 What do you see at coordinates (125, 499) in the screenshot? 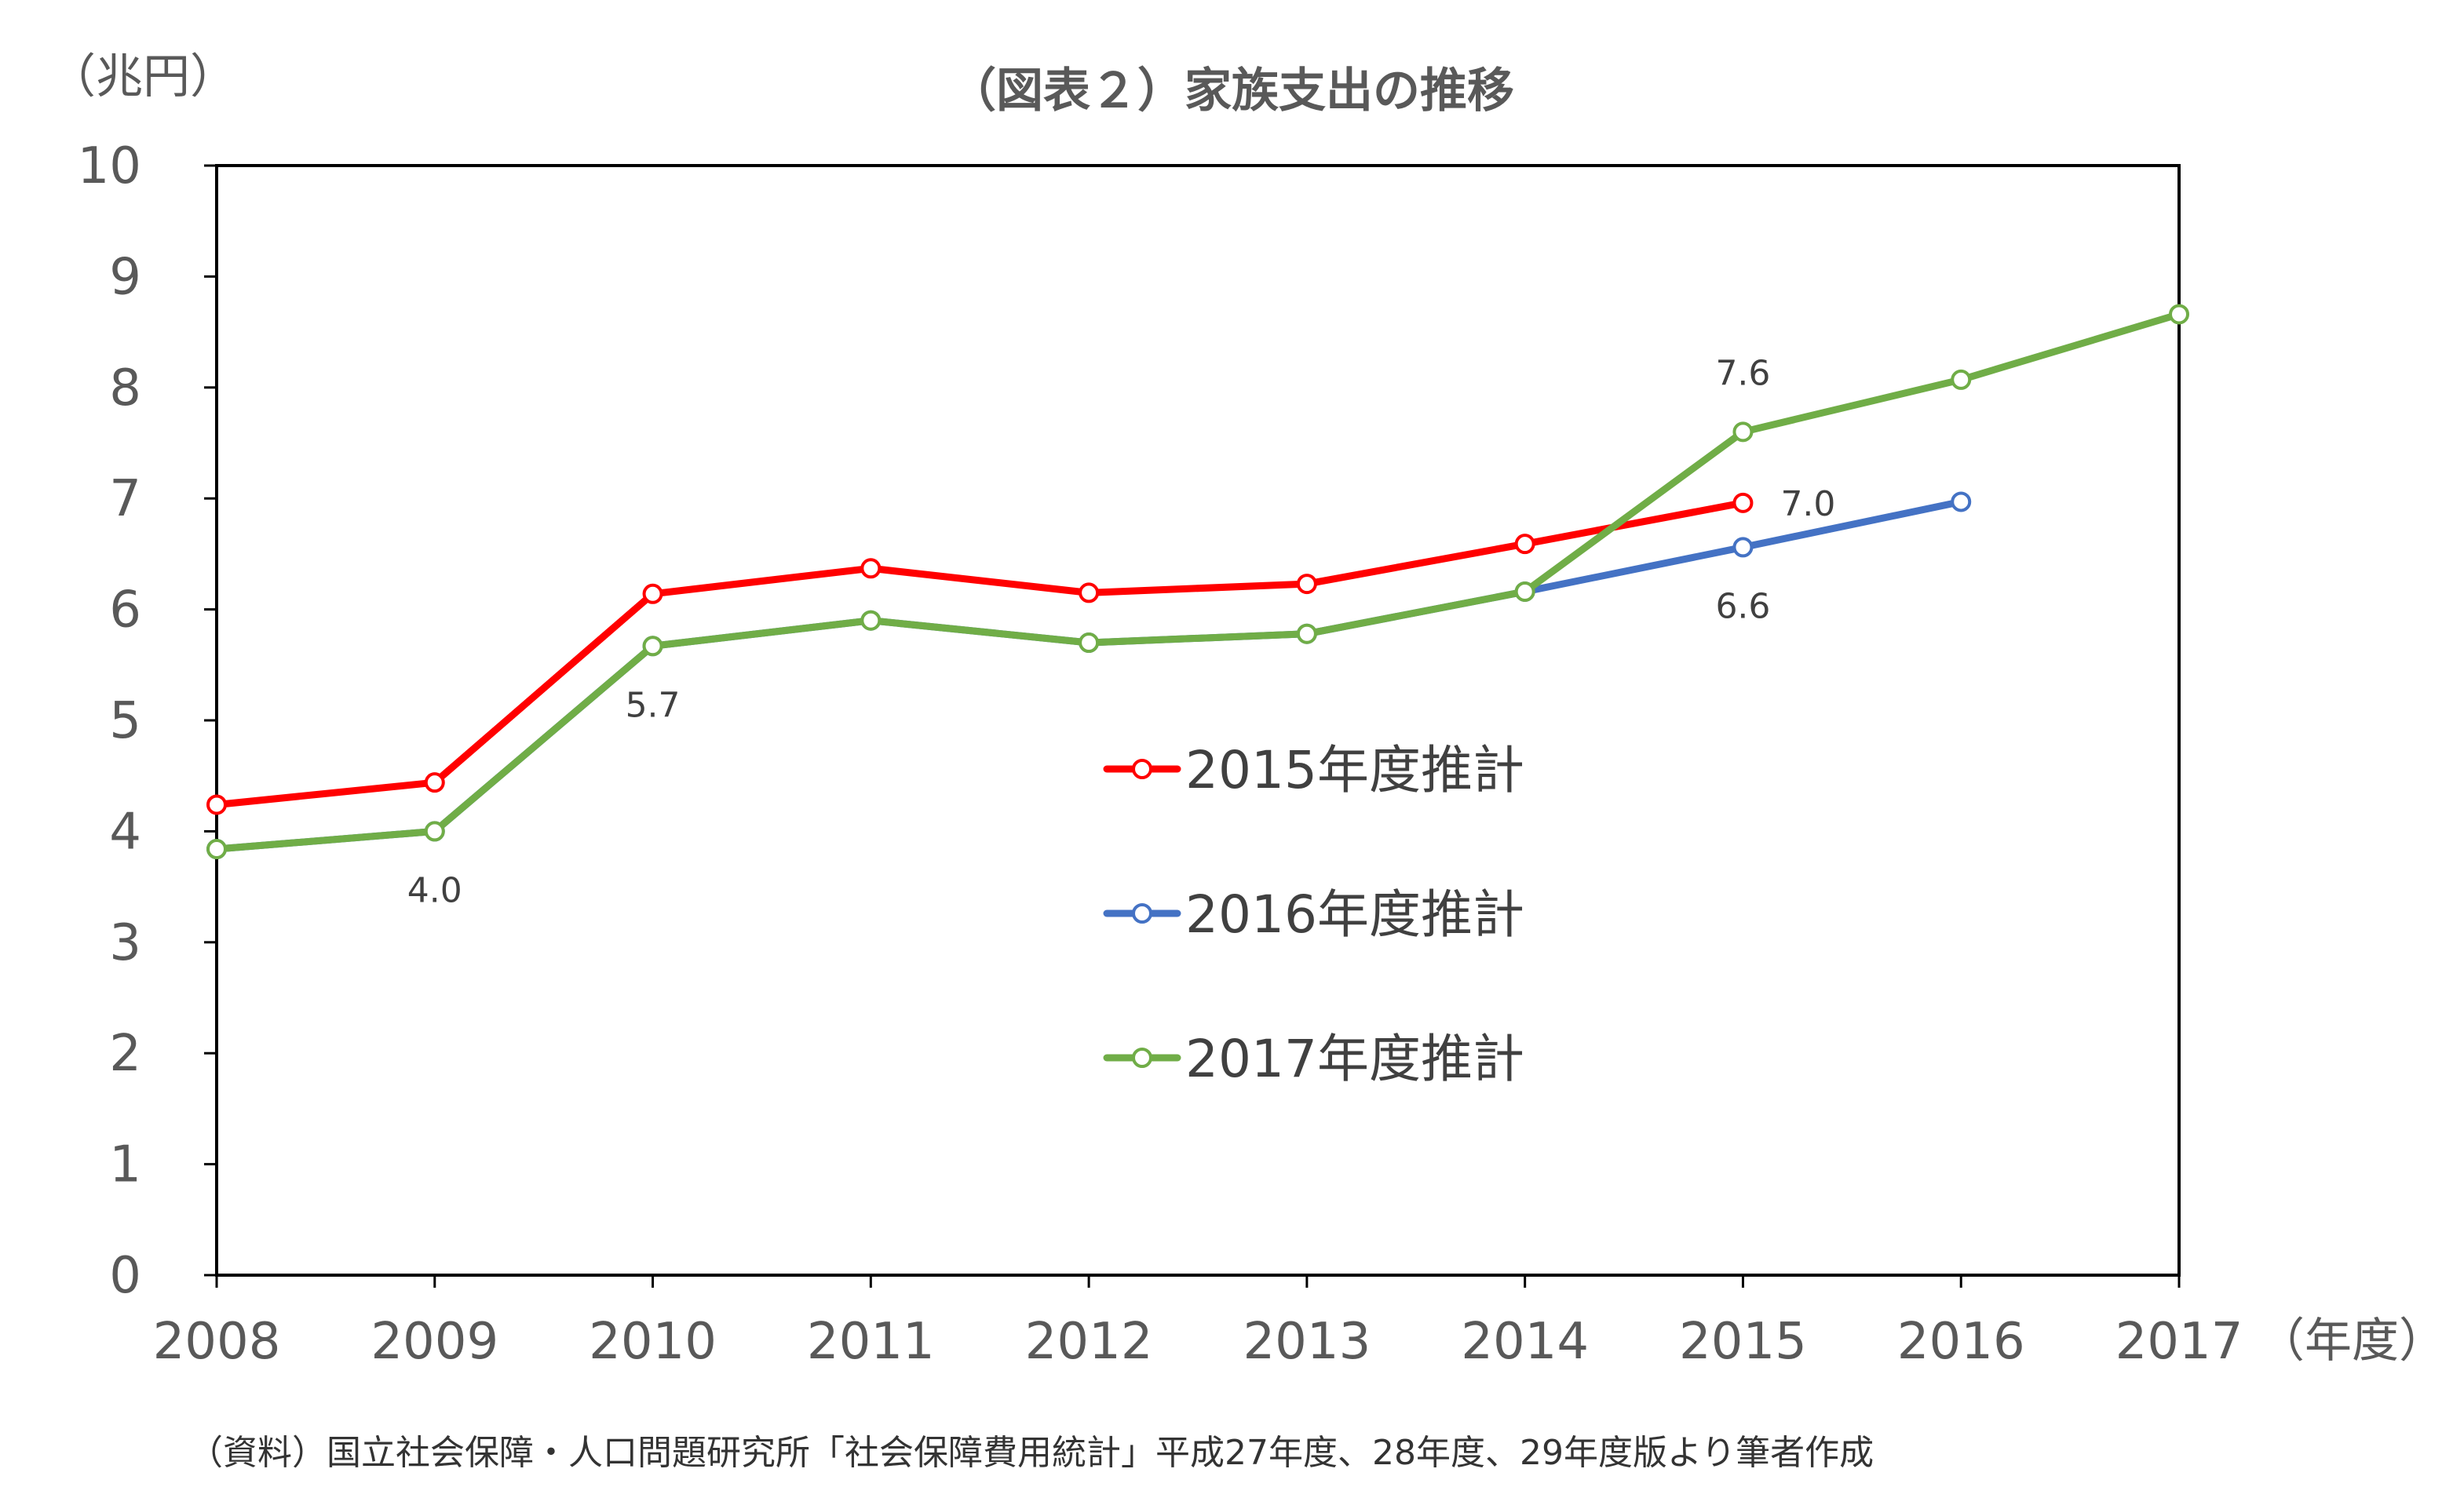
I see `y-tick-label: 7` at bounding box center [125, 499].